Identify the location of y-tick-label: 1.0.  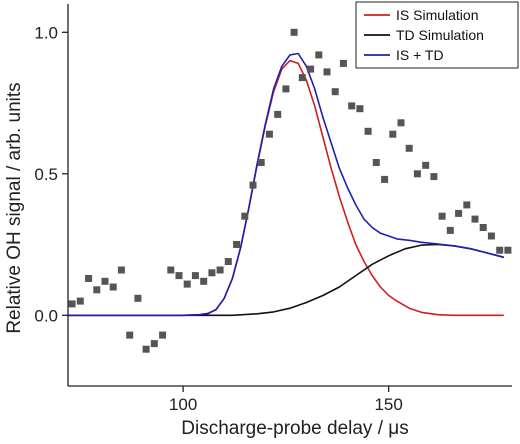
(46, 32).